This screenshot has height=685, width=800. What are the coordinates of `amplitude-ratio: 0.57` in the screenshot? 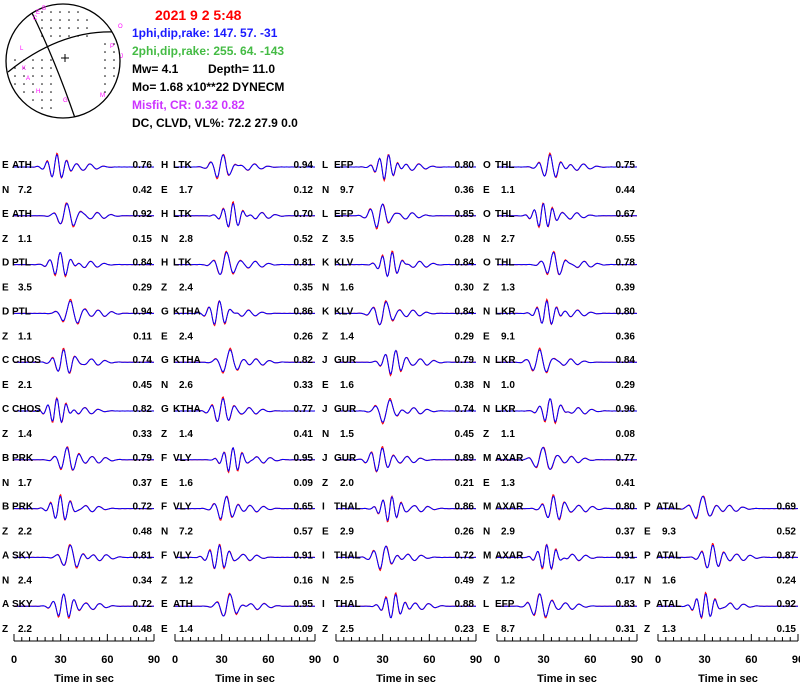 It's located at (304, 532).